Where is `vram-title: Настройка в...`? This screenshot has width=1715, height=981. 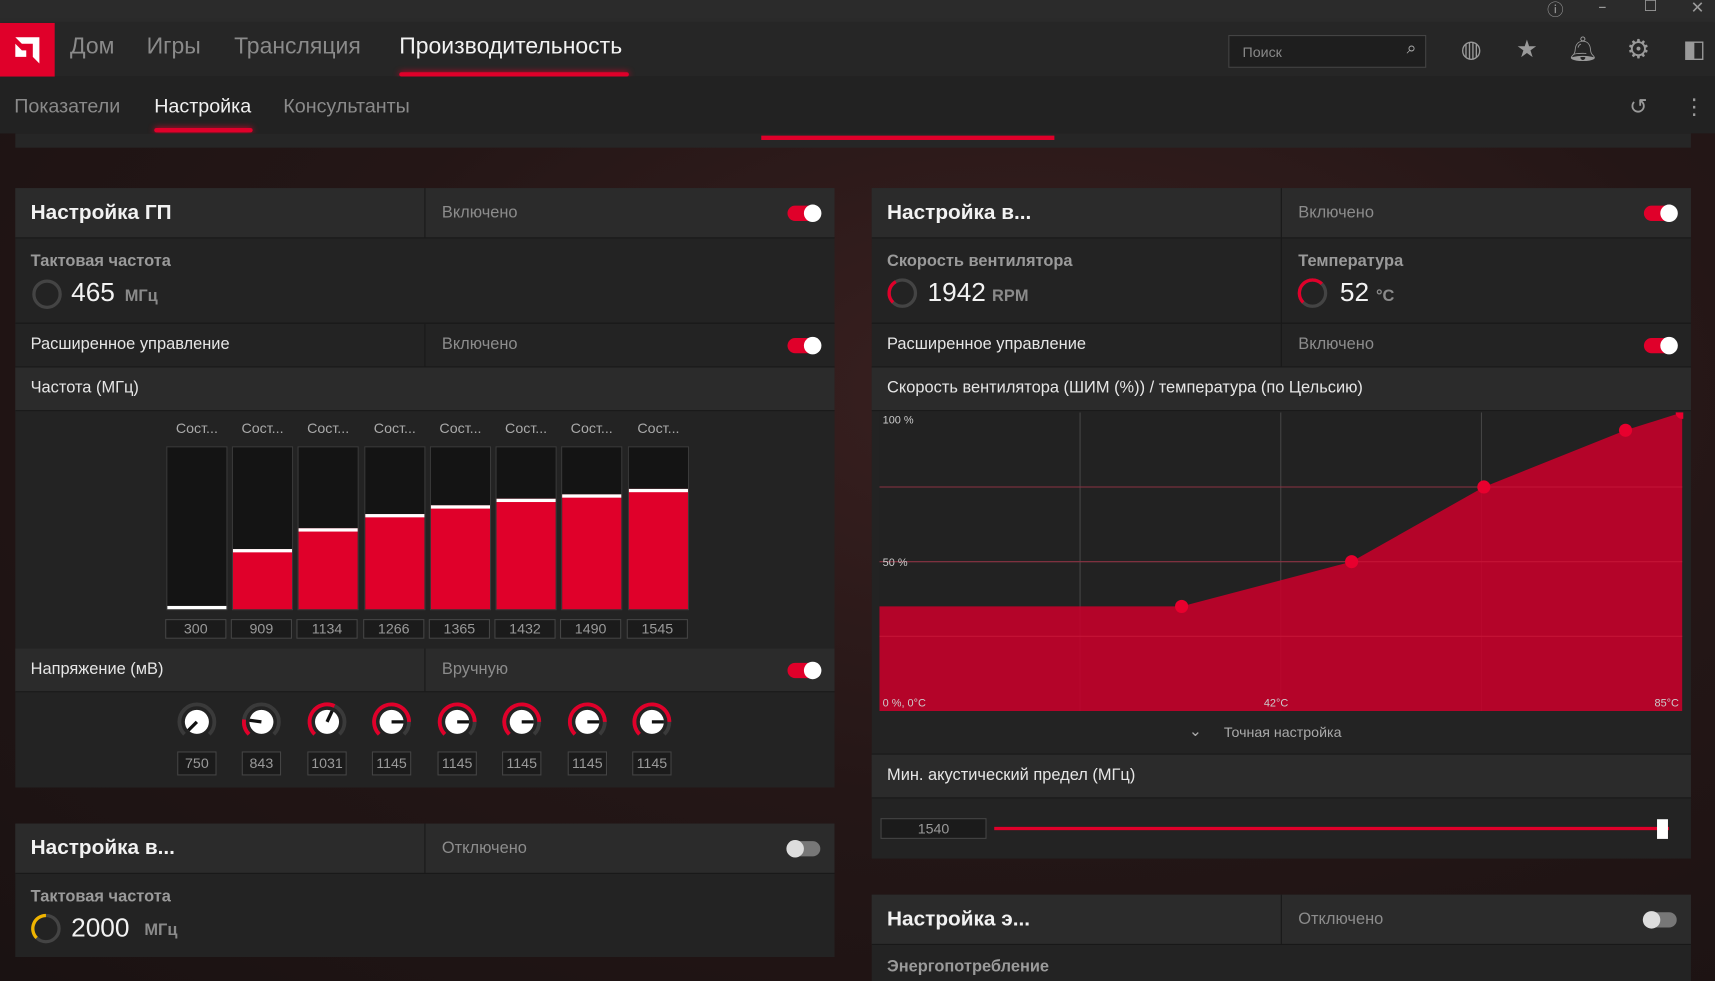 vram-title: Настройка в... is located at coordinates (102, 848).